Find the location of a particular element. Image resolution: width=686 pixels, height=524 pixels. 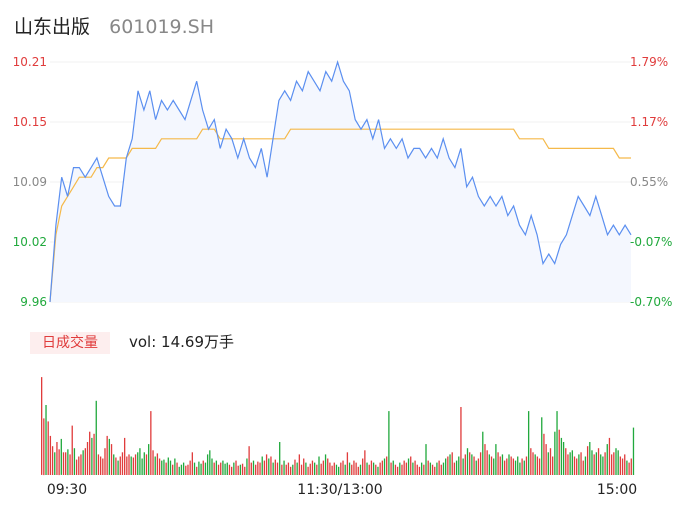

y-axis-right: 1.79% 1.17% 0.55% -0.07% -0.70% is located at coordinates (651, 182).